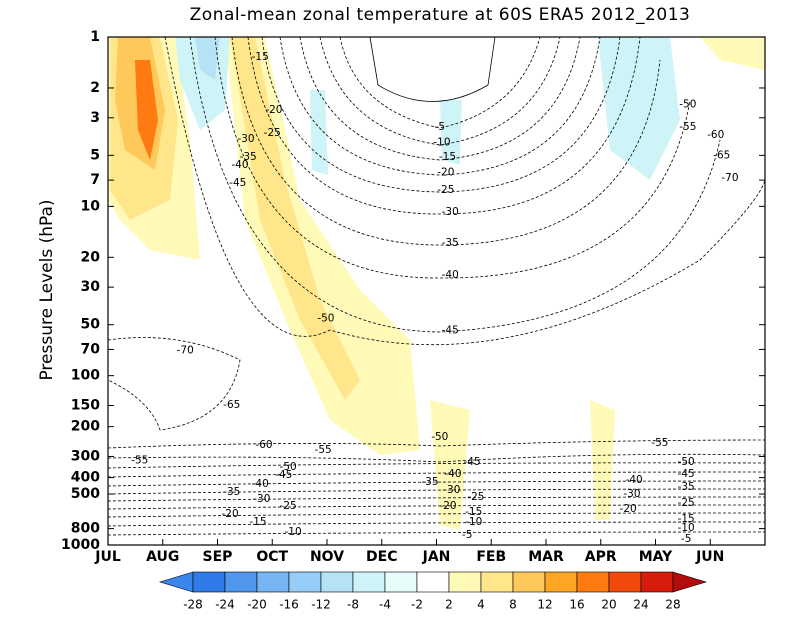  I want to click on colorbar-label: 20, so click(608, 605).